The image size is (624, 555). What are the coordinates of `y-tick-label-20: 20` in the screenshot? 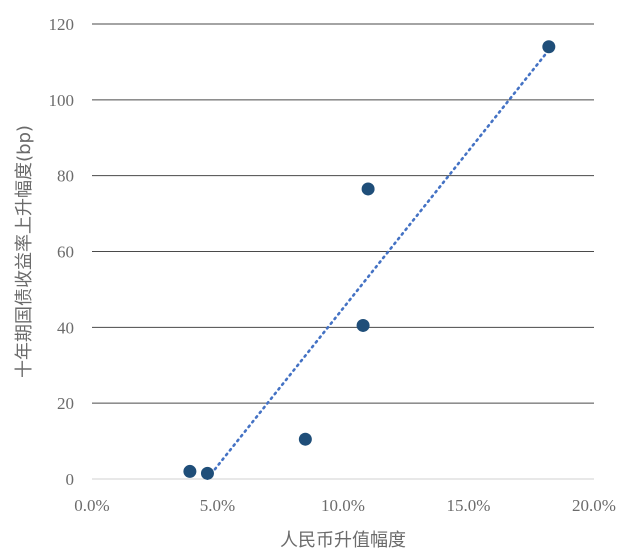 It's located at (65, 403).